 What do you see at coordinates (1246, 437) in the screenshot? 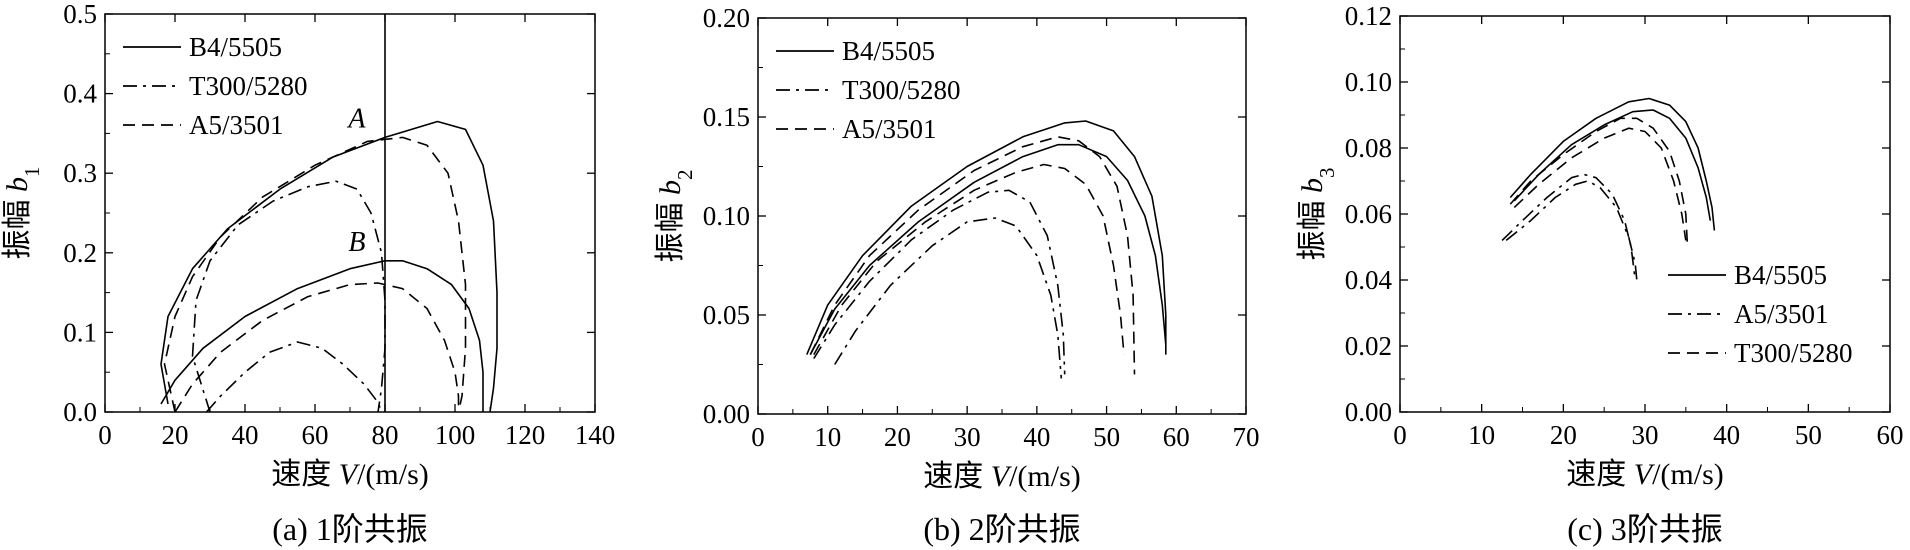
I see `x-tick-label: 70` at bounding box center [1246, 437].